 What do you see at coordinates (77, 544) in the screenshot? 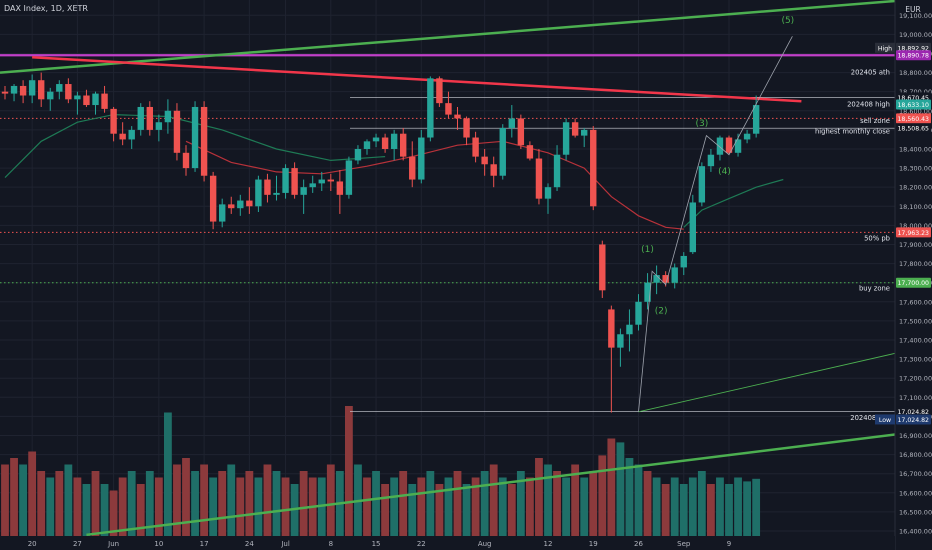
I see `time-tick-label: 27` at bounding box center [77, 544].